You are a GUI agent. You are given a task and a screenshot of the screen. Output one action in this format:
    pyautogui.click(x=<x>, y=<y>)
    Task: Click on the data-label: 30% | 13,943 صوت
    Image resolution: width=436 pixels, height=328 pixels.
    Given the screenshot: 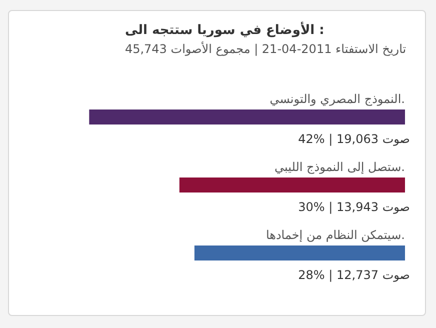 What is the action you would take?
    pyautogui.click(x=354, y=207)
    